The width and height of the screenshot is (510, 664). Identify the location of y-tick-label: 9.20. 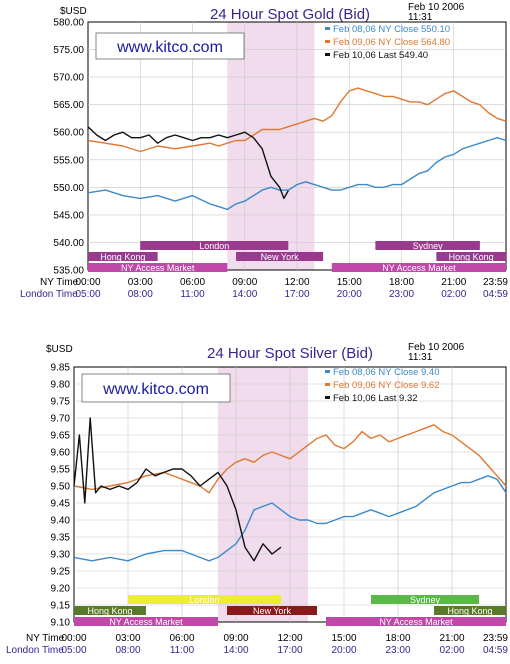
(61, 589).